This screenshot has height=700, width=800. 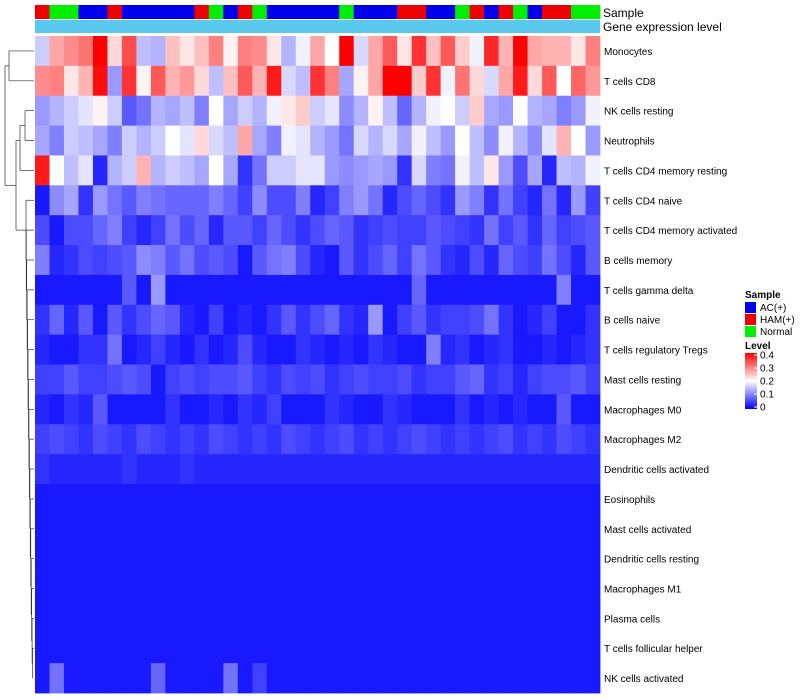 I want to click on row-label: Macrophages M1, so click(x=643, y=589).